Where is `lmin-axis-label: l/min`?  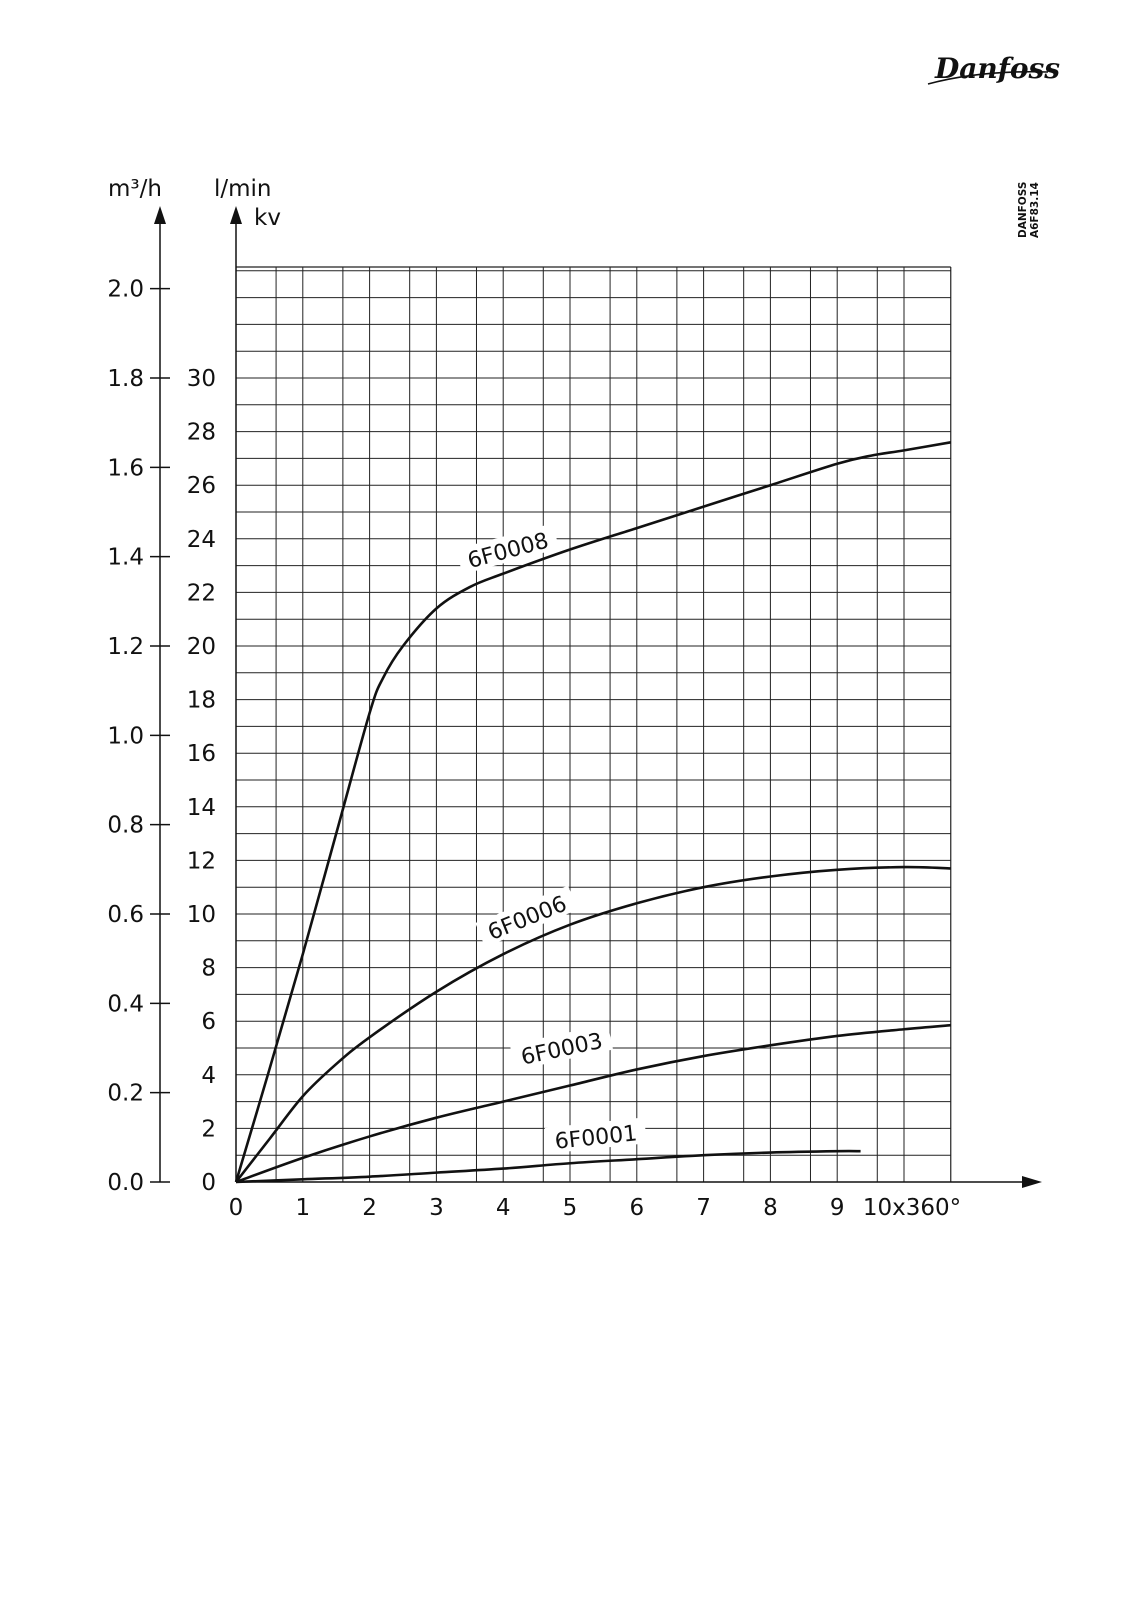
lmin-axis-label: l/min is located at coordinates (243, 189).